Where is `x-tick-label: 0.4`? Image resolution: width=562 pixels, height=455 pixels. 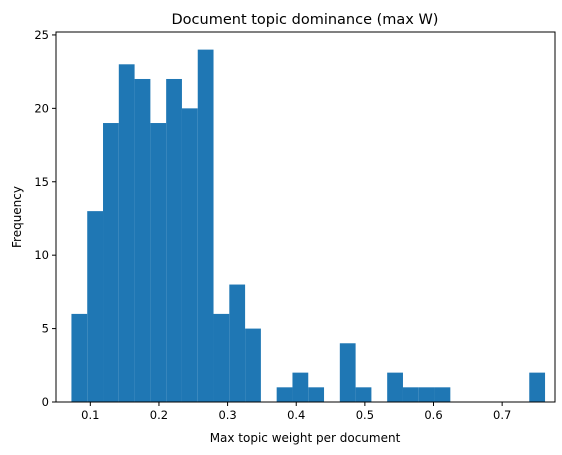
x-tick-label: 0.4 is located at coordinates (296, 415).